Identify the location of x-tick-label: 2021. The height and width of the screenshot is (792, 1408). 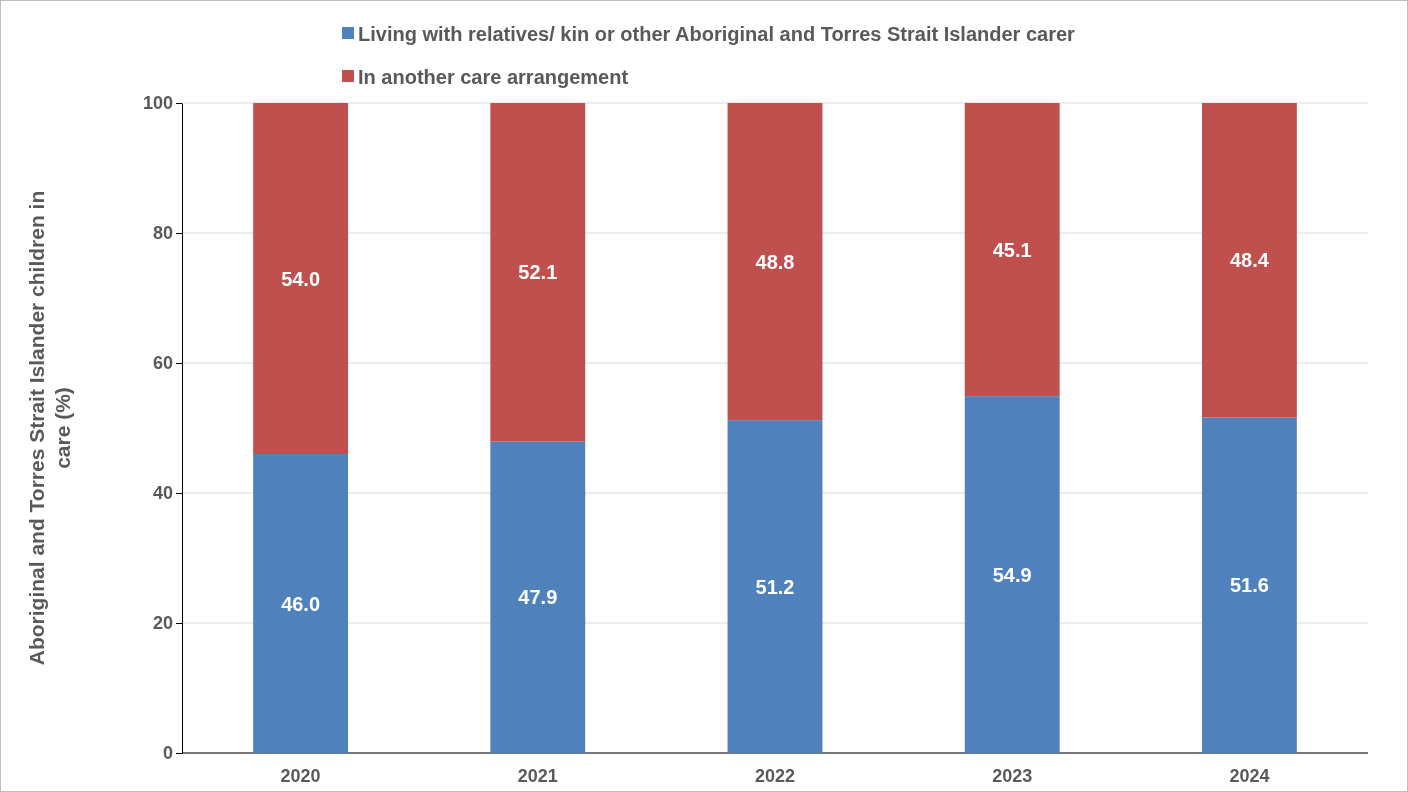
(537, 775).